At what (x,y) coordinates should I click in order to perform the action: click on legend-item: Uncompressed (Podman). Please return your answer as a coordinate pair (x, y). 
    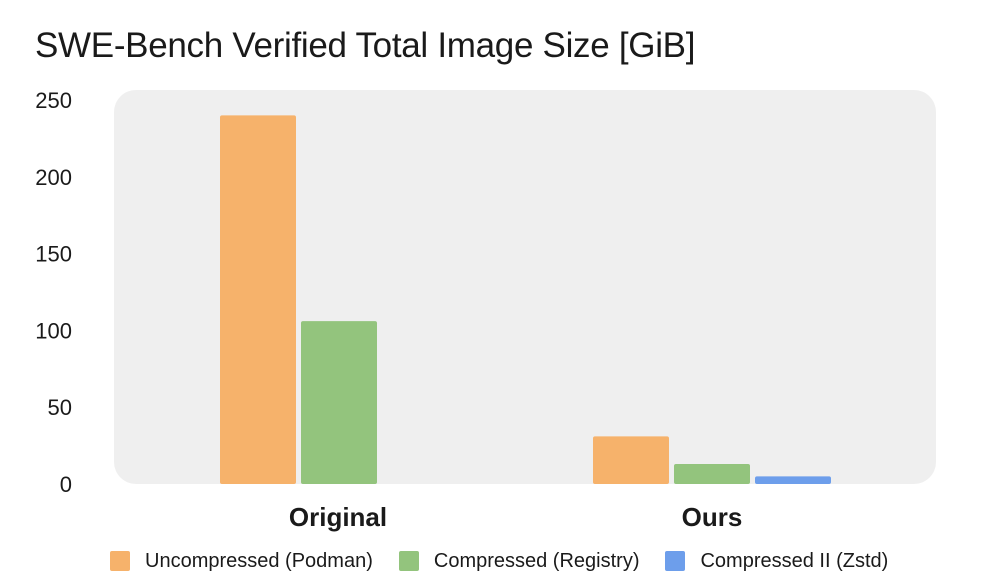
    Looking at the image, I should click on (241, 561).